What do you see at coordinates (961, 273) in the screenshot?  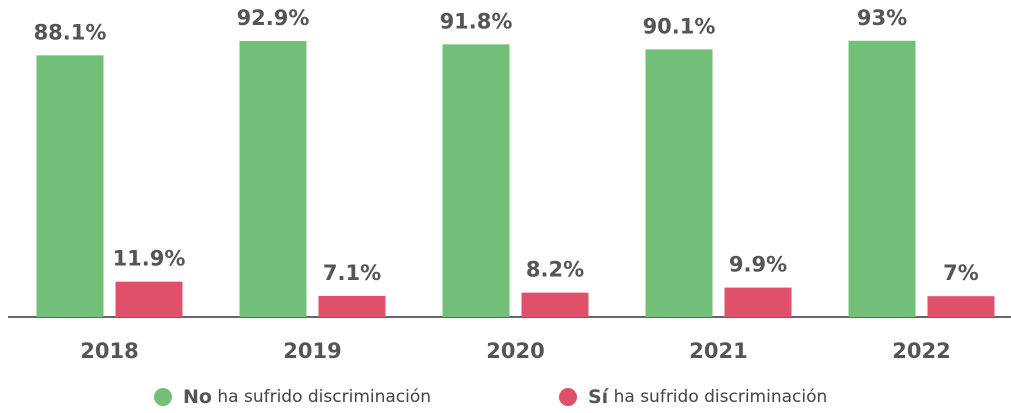 I see `data-label: 7%` at bounding box center [961, 273].